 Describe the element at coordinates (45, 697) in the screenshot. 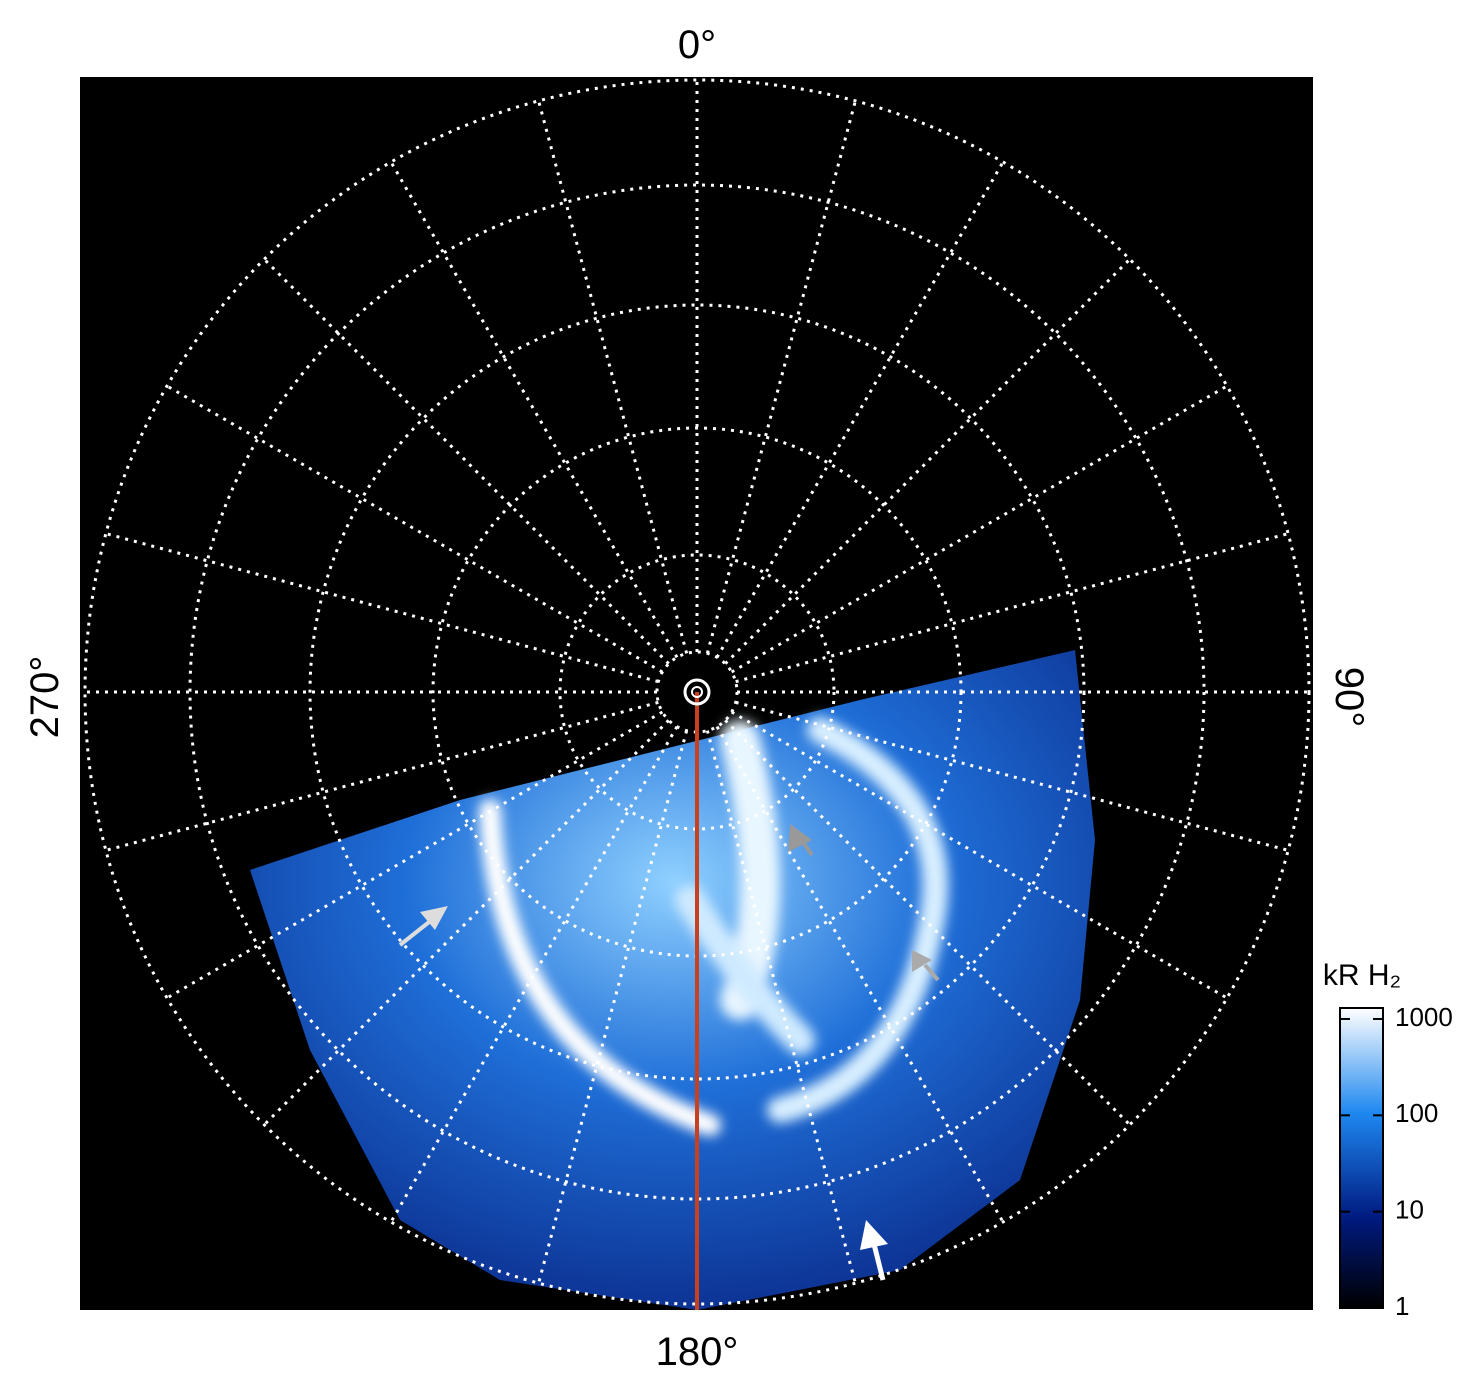

I see `azimuth-label: 270°` at that location.